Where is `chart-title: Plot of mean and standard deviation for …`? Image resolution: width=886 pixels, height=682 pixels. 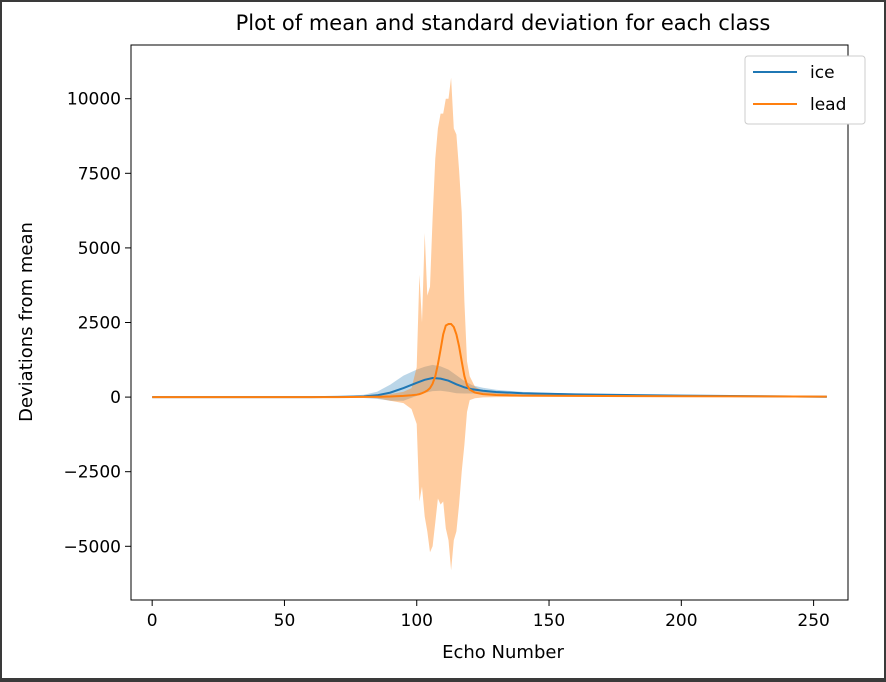
chart-title: Plot of mean and standard deviation for … is located at coordinates (503, 23).